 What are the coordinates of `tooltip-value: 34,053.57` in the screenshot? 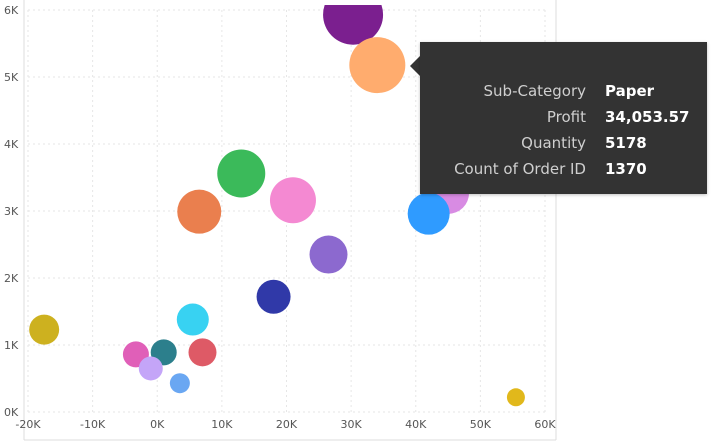 It's located at (647, 117).